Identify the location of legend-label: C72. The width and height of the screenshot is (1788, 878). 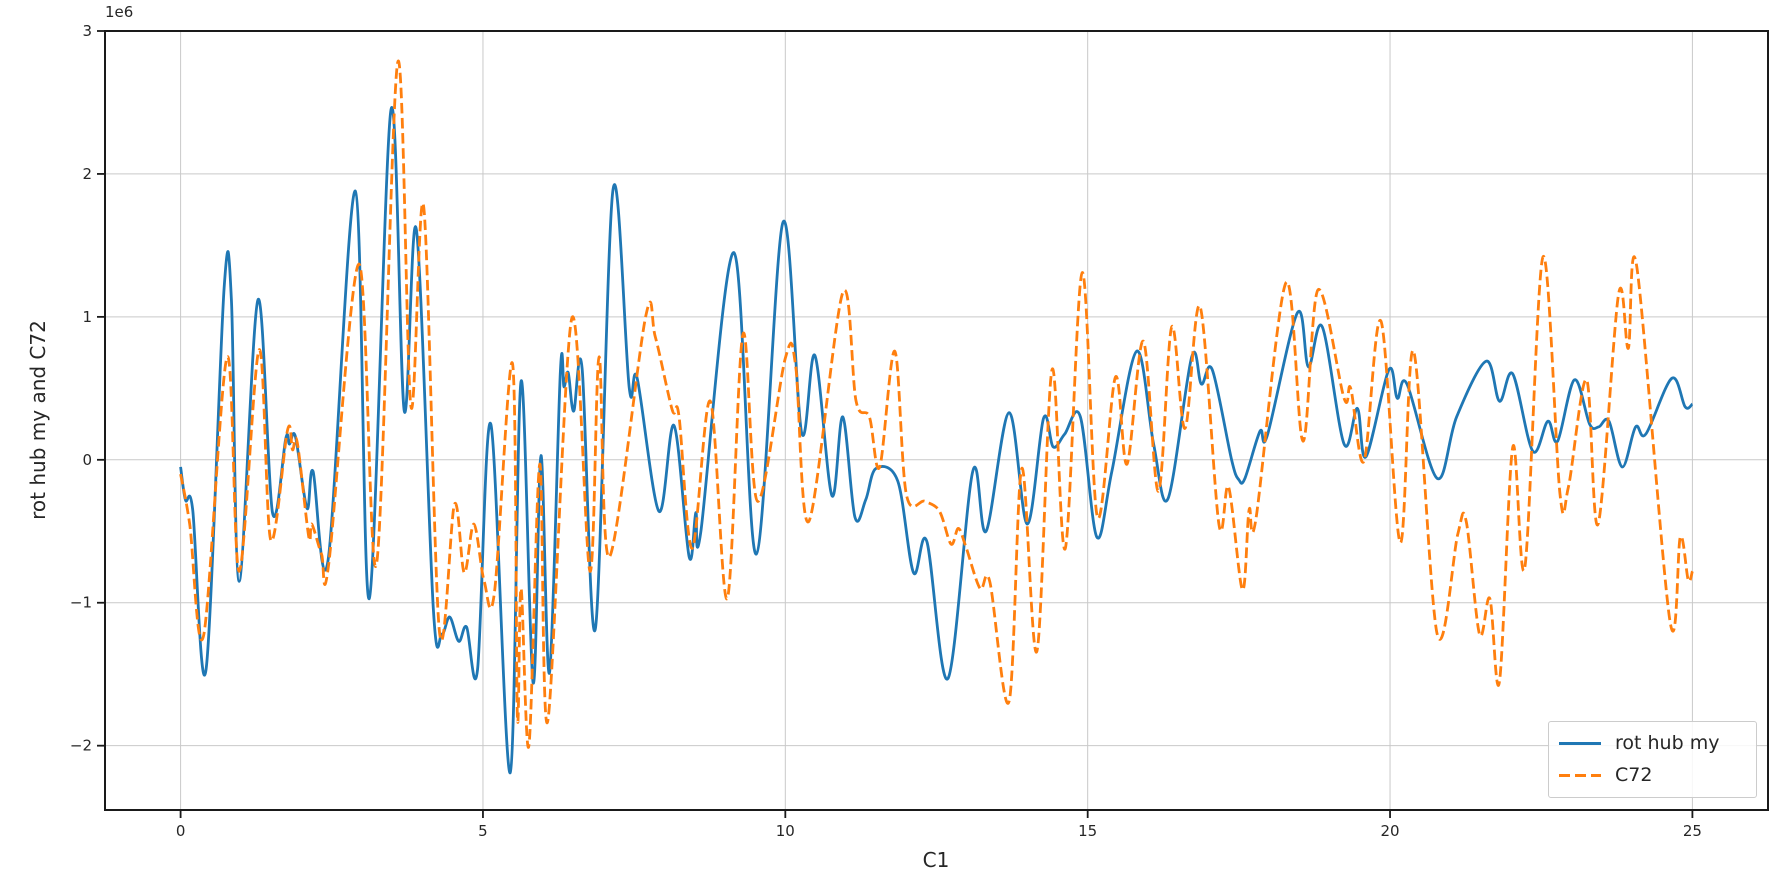
(1634, 775).